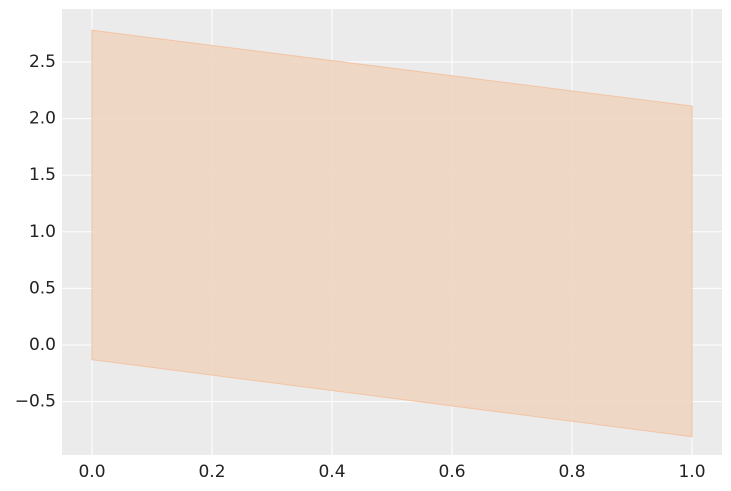 This screenshot has height=491, width=731. What do you see at coordinates (42, 345) in the screenshot?
I see `y-tick-label: 0.0` at bounding box center [42, 345].